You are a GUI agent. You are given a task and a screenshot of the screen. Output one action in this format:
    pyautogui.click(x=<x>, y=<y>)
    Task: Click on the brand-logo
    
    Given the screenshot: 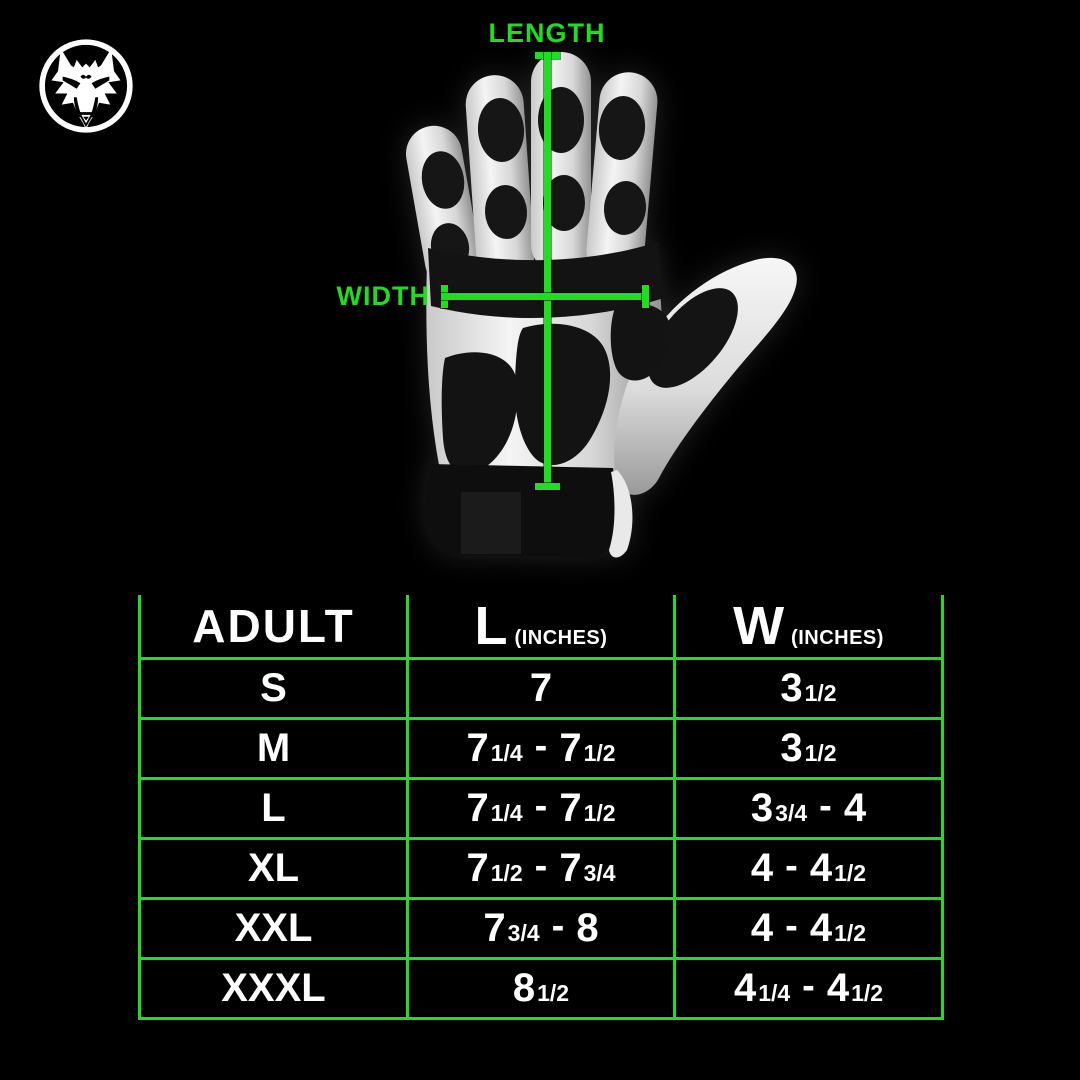 What is the action you would take?
    pyautogui.click(x=86, y=86)
    